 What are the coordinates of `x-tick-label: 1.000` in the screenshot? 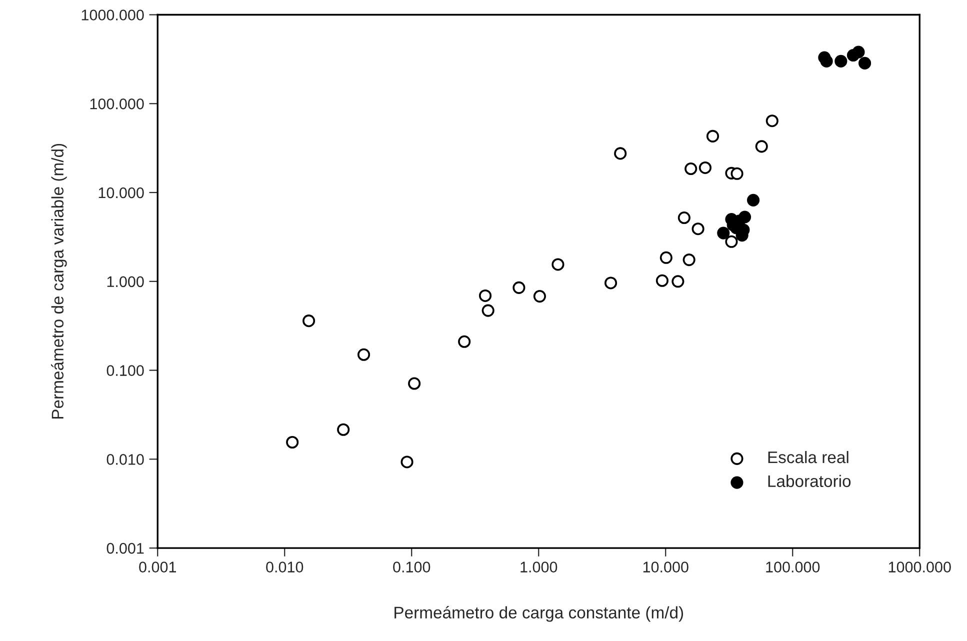 It's located at (539, 567).